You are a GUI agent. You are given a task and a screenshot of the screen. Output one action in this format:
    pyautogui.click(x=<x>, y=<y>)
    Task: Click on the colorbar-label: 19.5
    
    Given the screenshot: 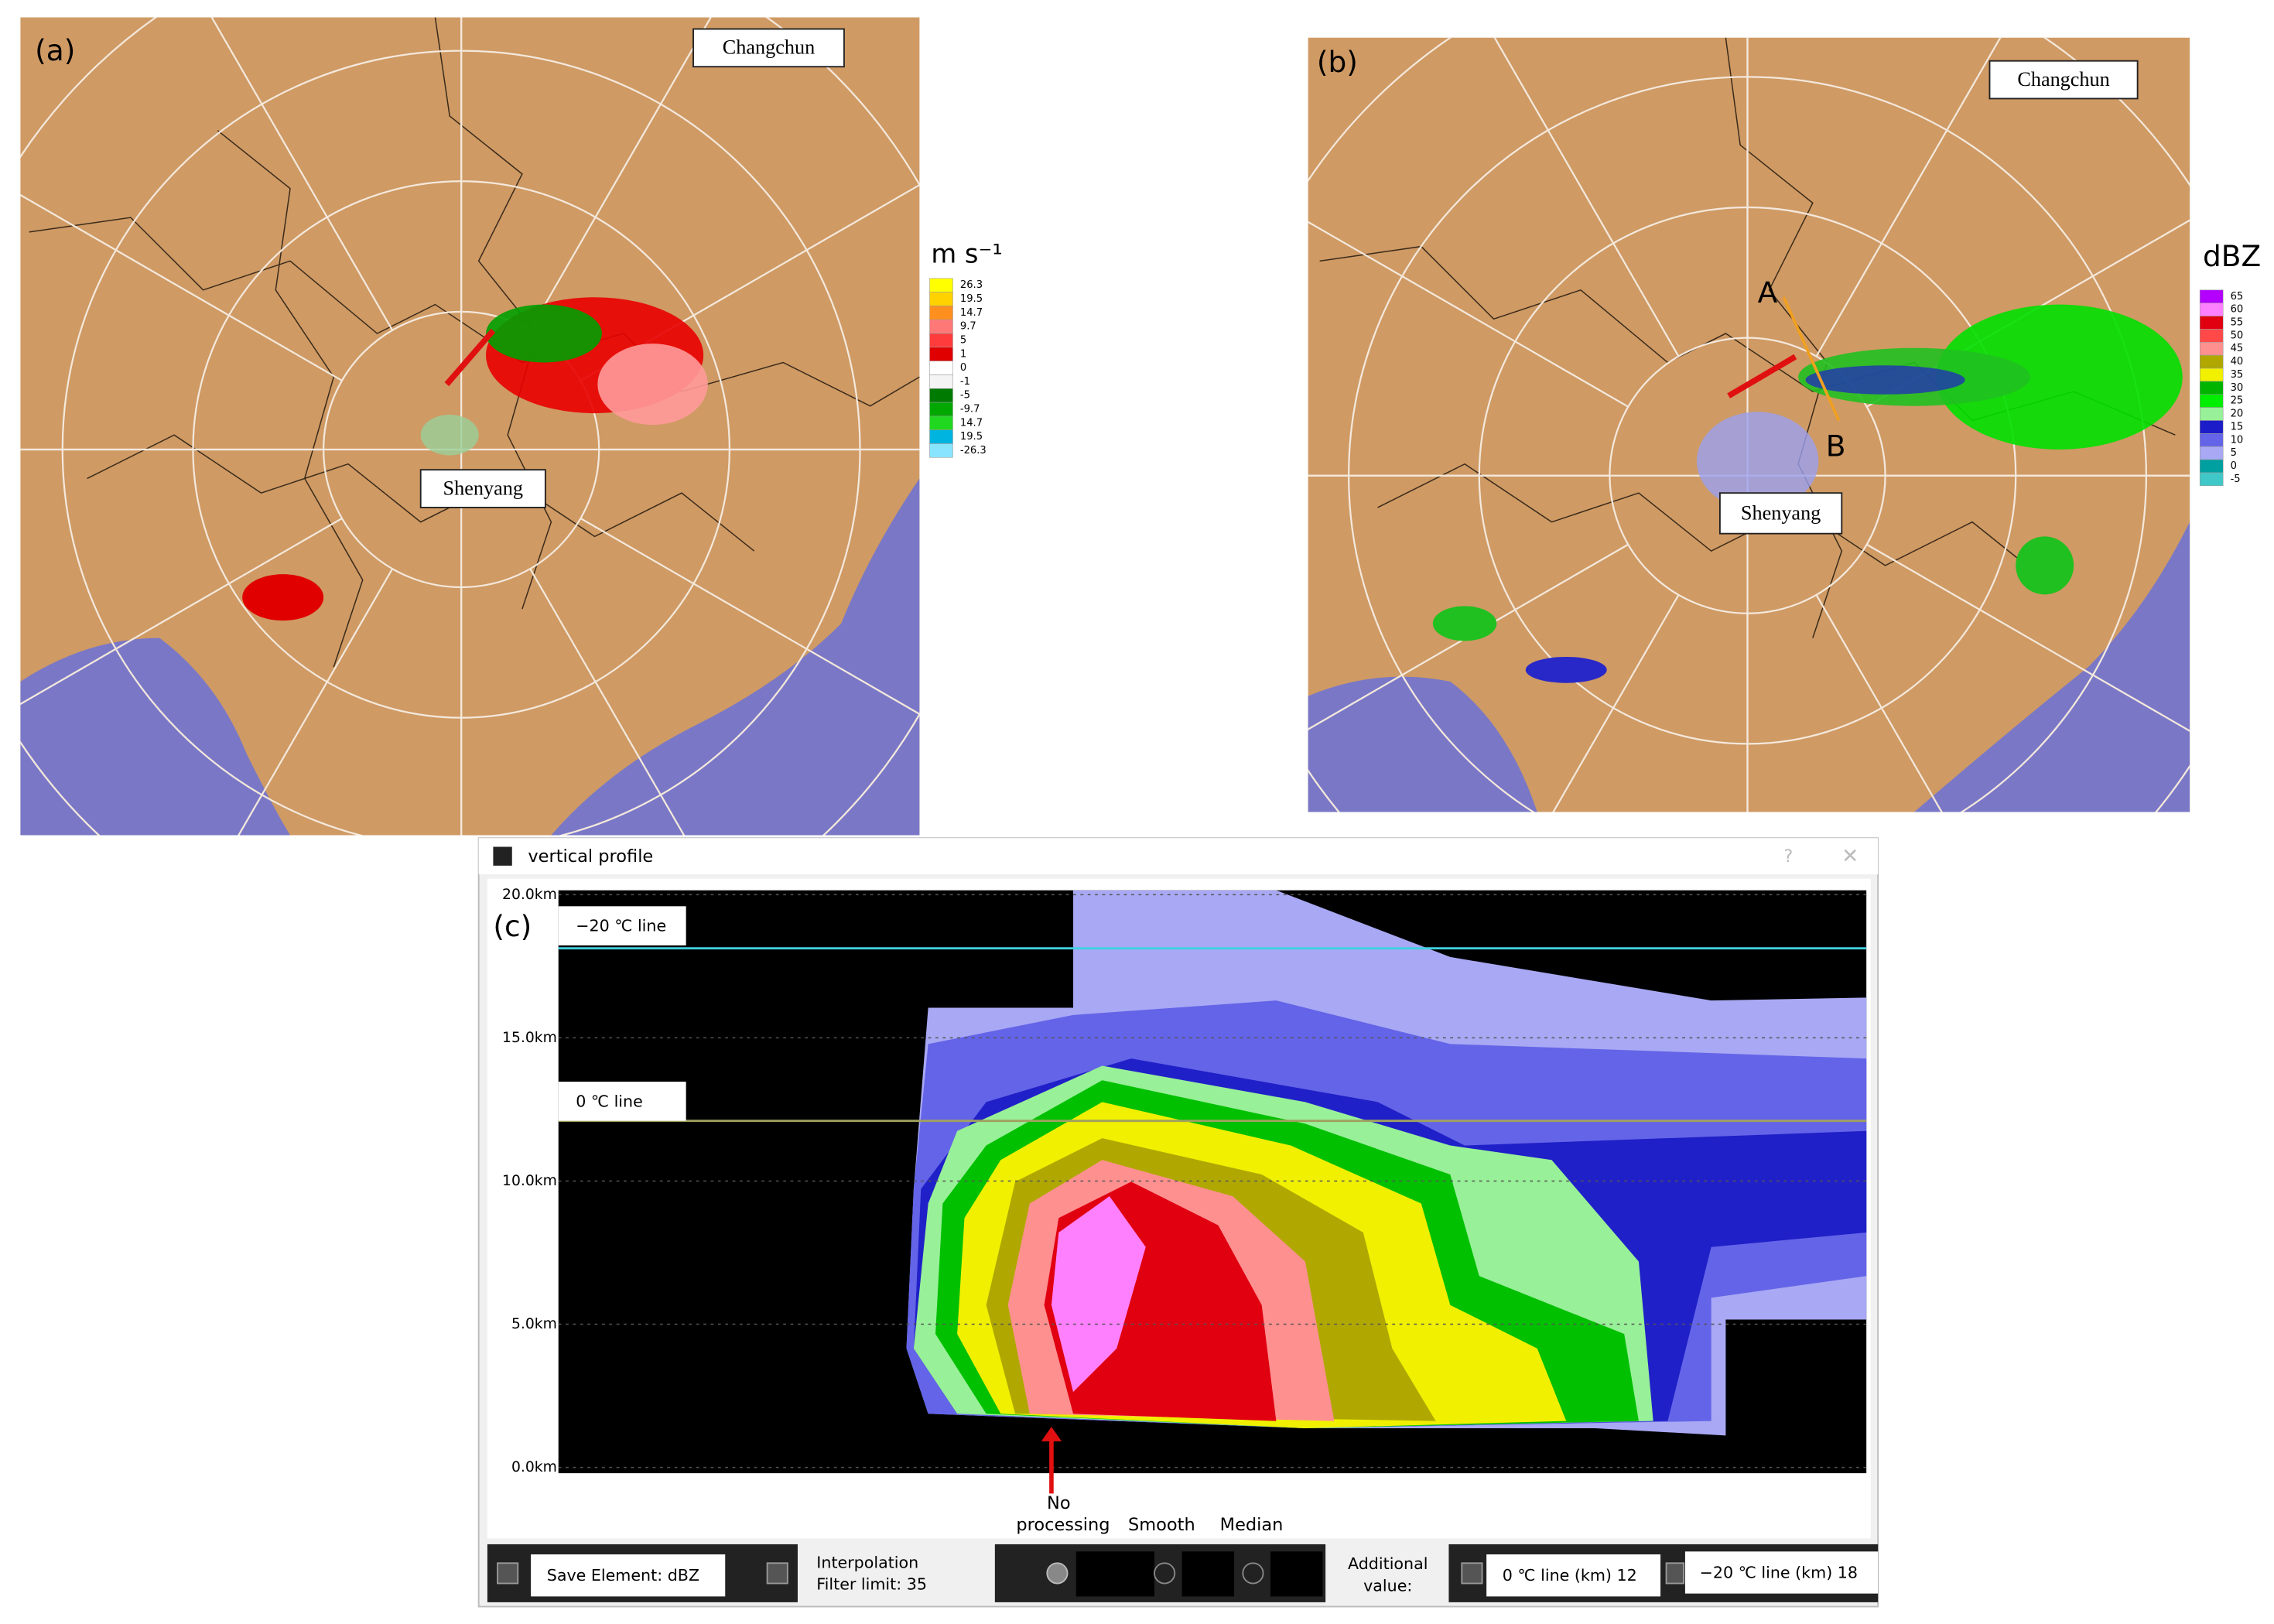 What is the action you would take?
    pyautogui.click(x=971, y=437)
    